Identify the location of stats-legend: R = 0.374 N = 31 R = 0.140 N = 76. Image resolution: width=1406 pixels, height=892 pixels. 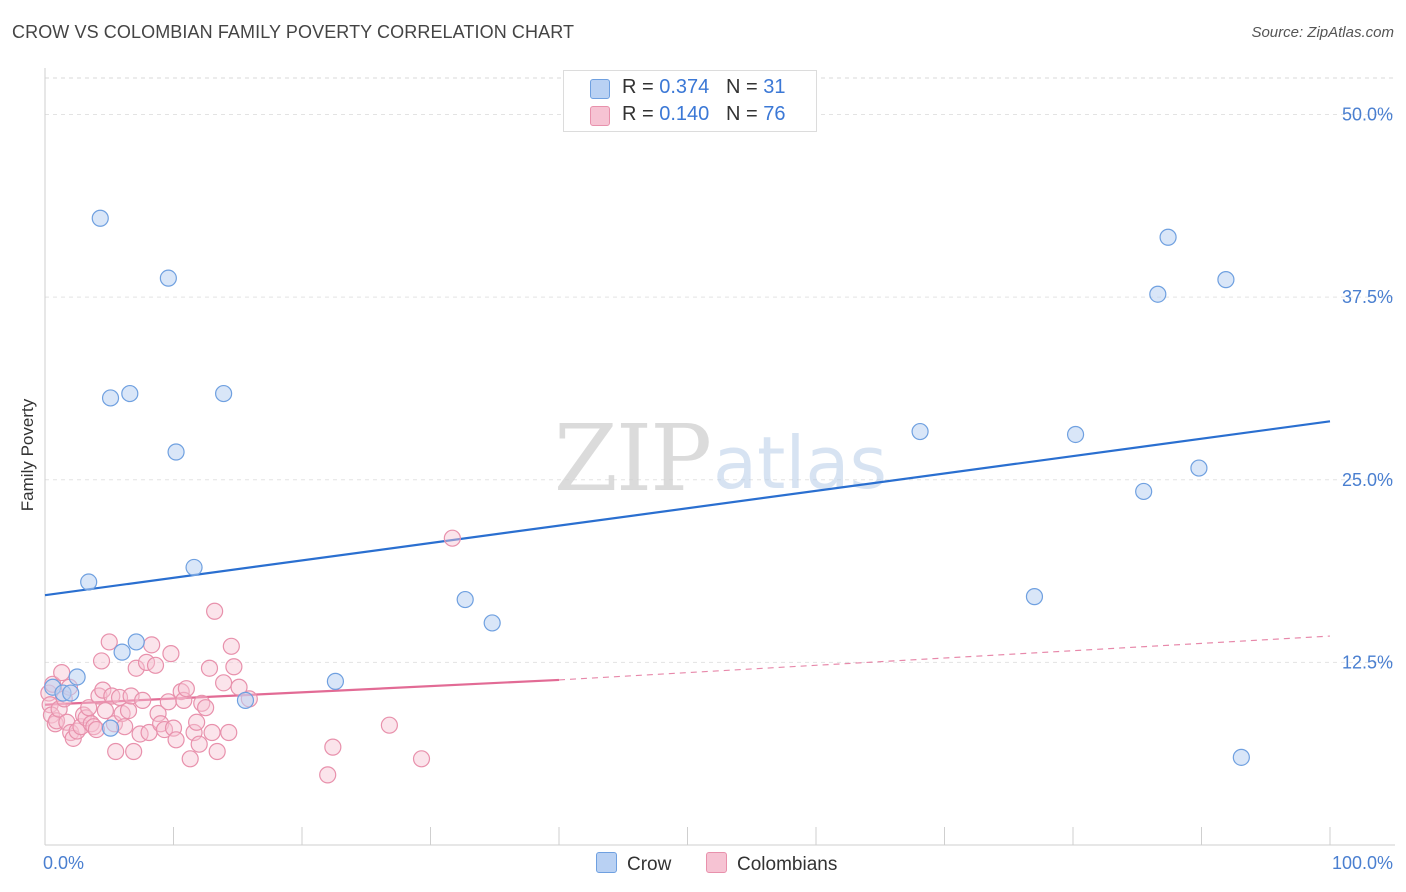
(690, 101).